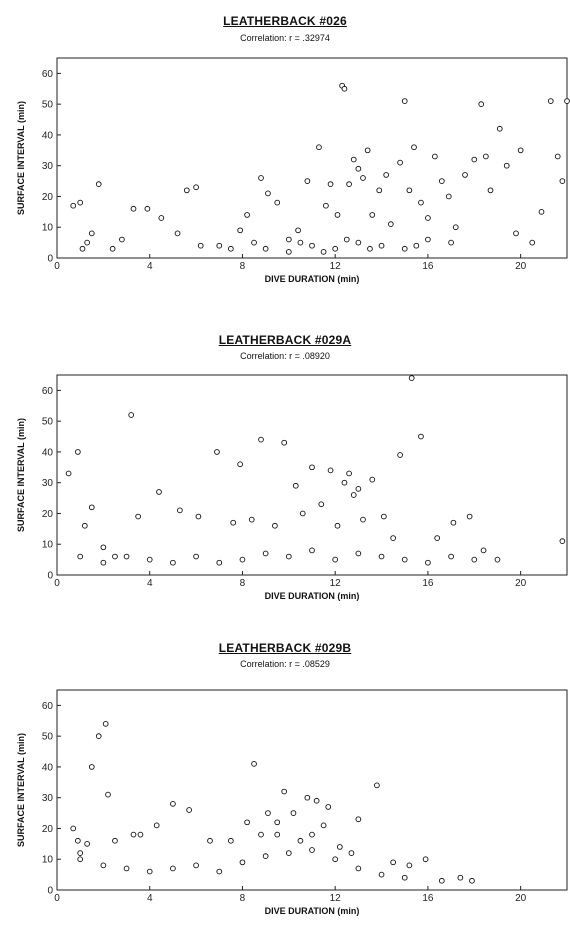 The width and height of the screenshot is (570, 928). Describe the element at coordinates (521, 266) in the screenshot. I see `x-tick-label: 20` at that location.